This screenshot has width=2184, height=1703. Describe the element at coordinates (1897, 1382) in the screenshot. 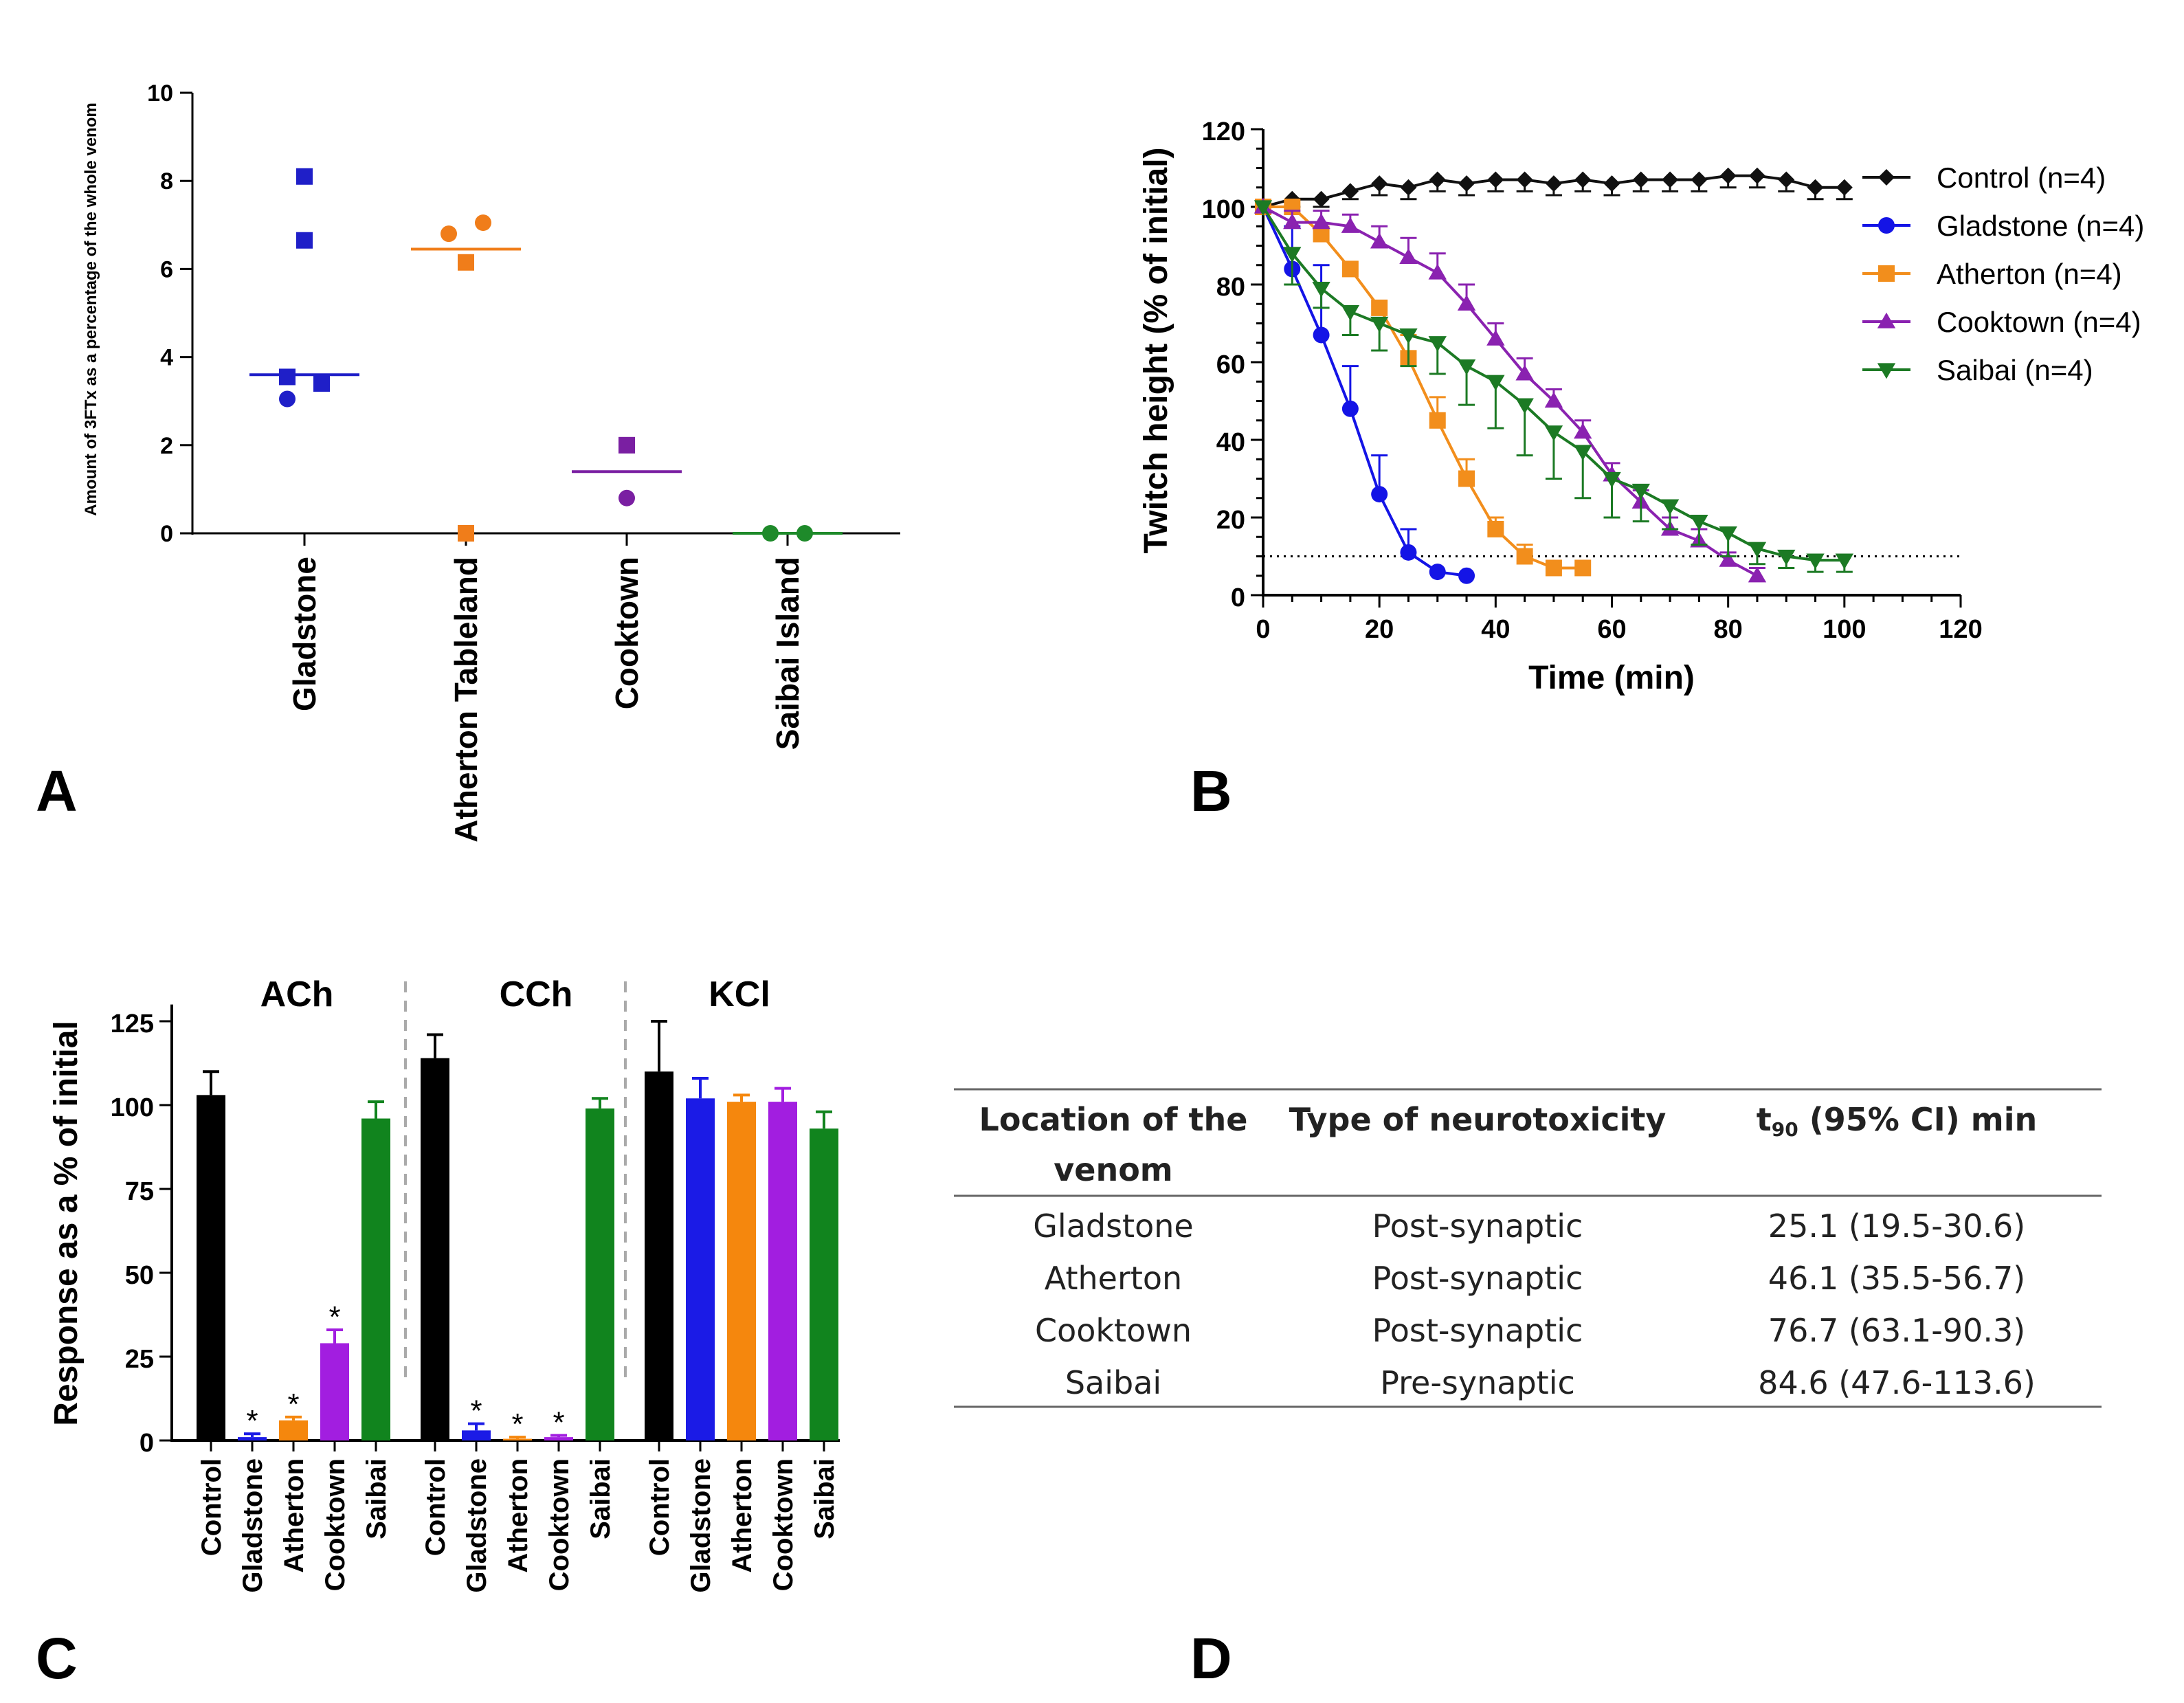

I see `table-cell-t90: 84.6 (47.6-113.6)` at that location.